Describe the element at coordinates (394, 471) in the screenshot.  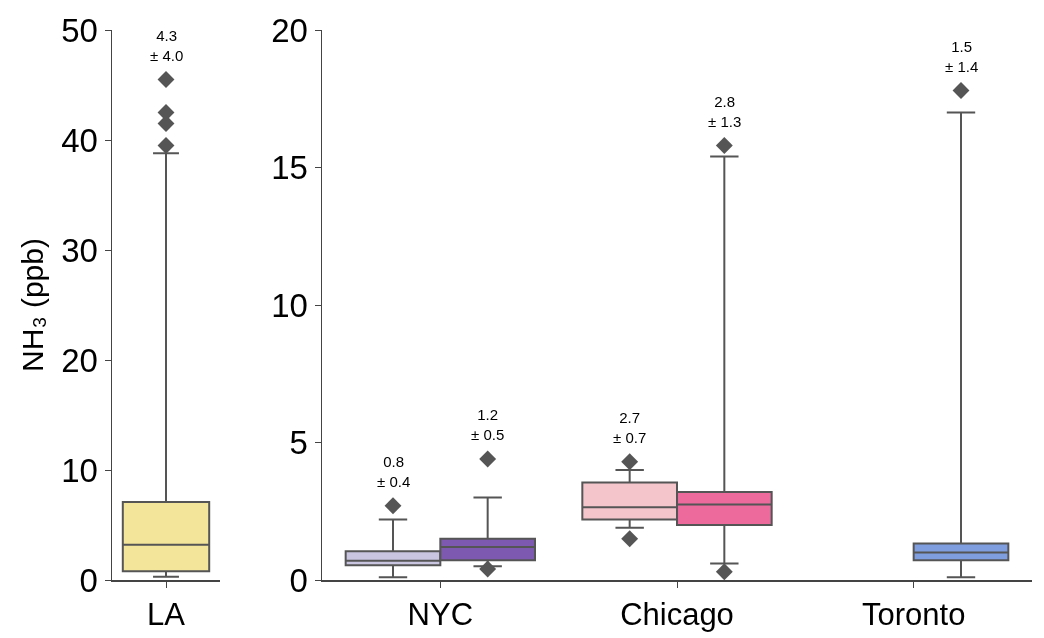
I see `text: 0.8 ± 0.4` at that location.